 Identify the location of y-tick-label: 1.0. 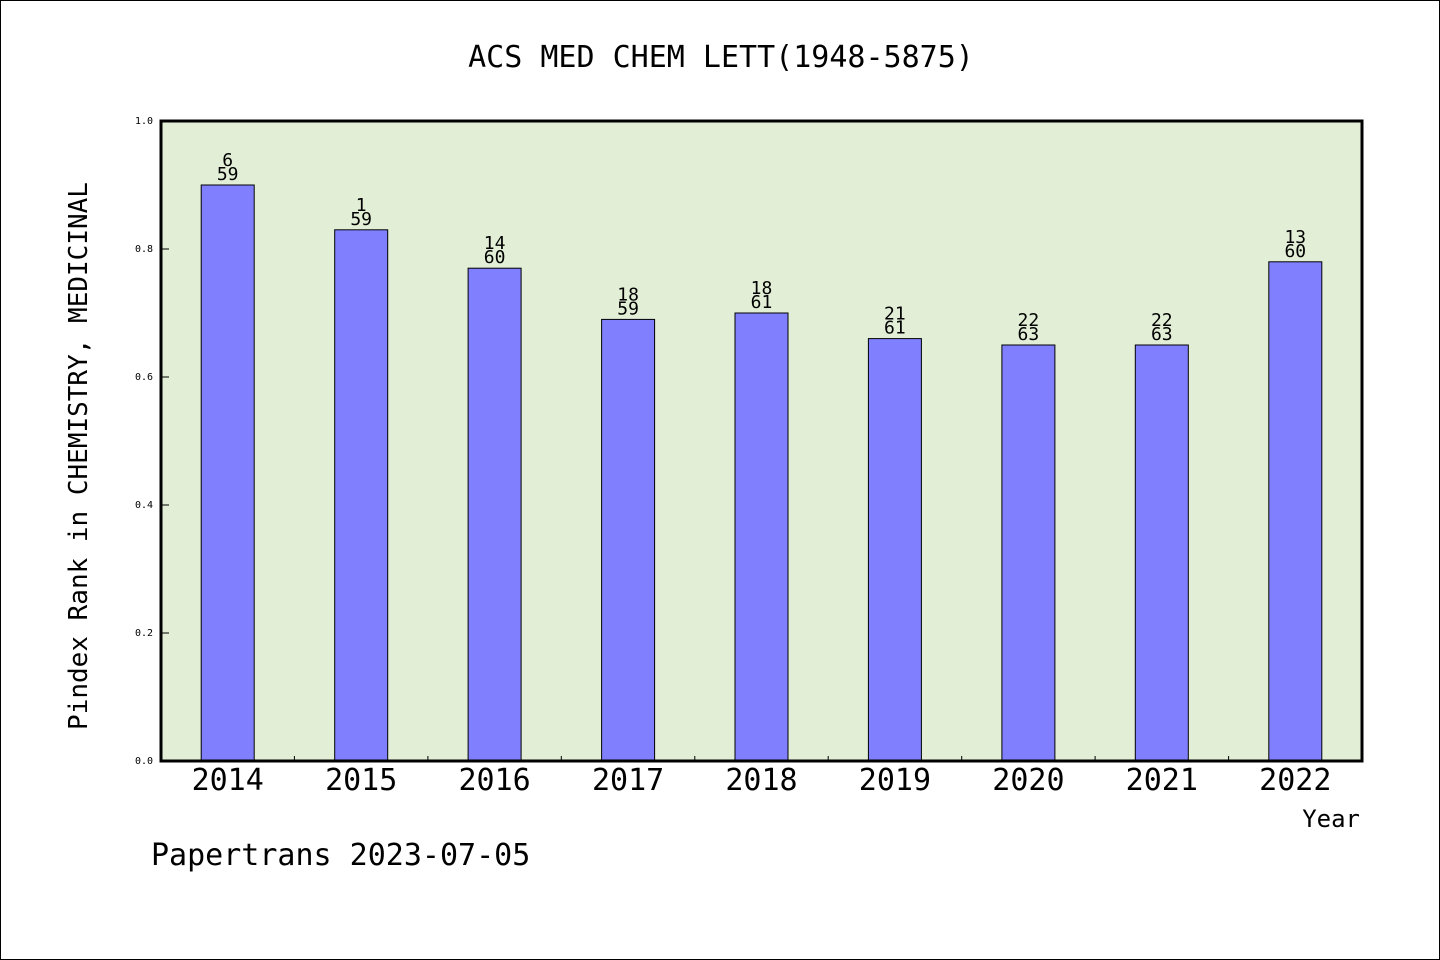
(144, 121).